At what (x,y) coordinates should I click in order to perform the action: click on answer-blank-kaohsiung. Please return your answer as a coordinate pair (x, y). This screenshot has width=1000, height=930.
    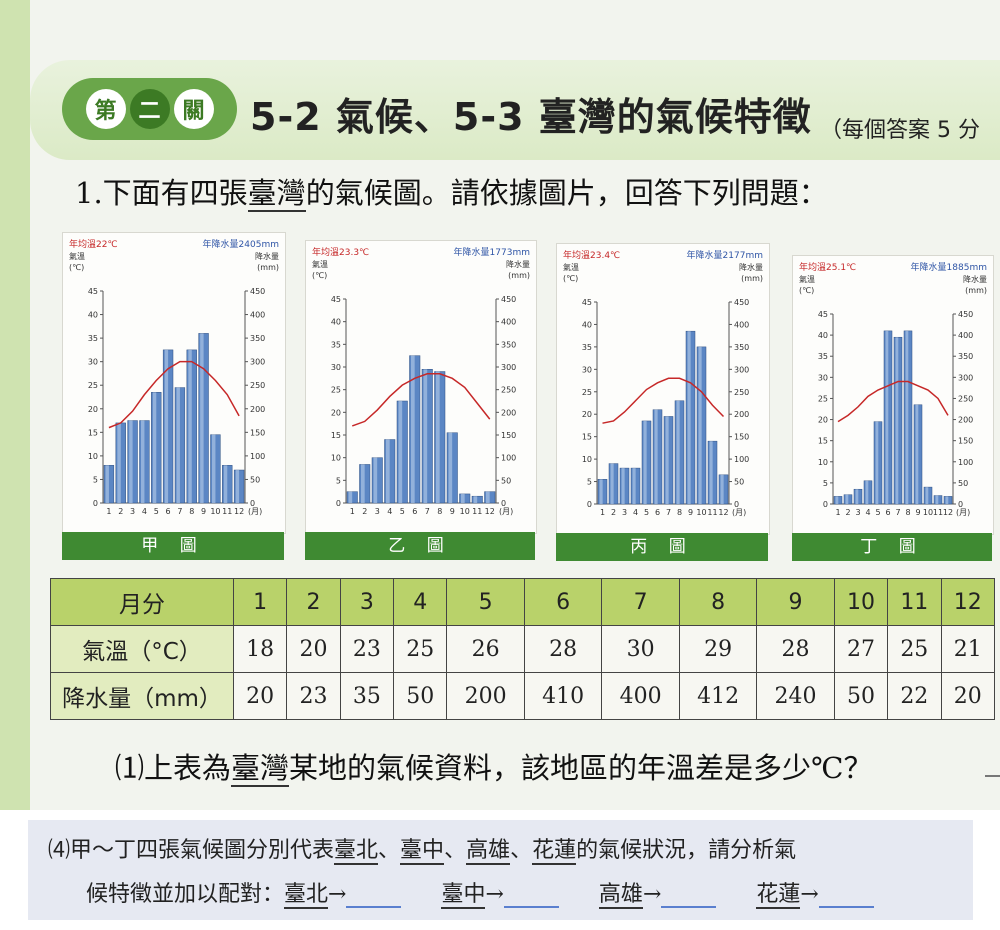
    Looking at the image, I should click on (689, 907).